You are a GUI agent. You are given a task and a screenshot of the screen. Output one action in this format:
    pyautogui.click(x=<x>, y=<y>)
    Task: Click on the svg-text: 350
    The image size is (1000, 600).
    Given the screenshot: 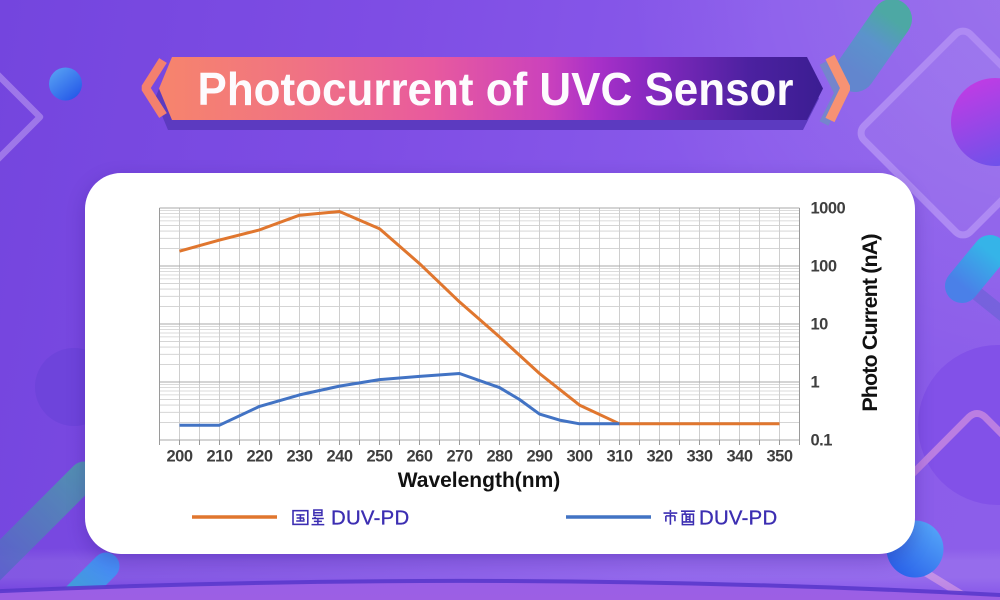 What is the action you would take?
    pyautogui.click(x=779, y=457)
    